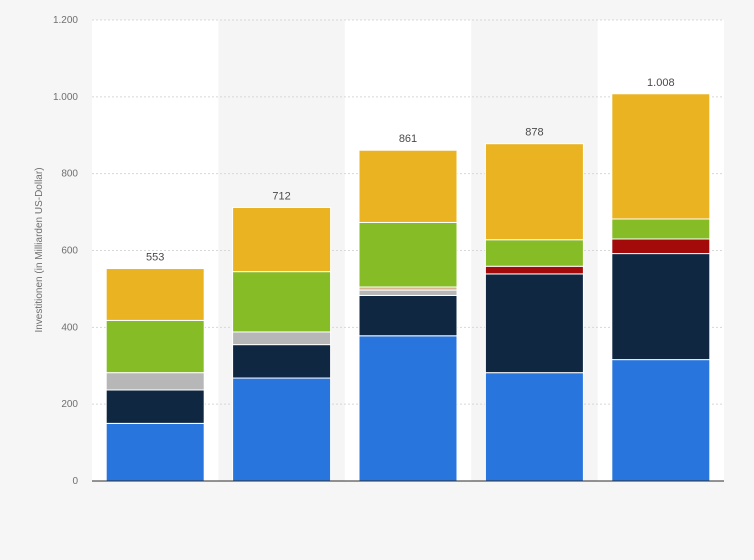  I want to click on y-tick-label: 0, so click(75, 481).